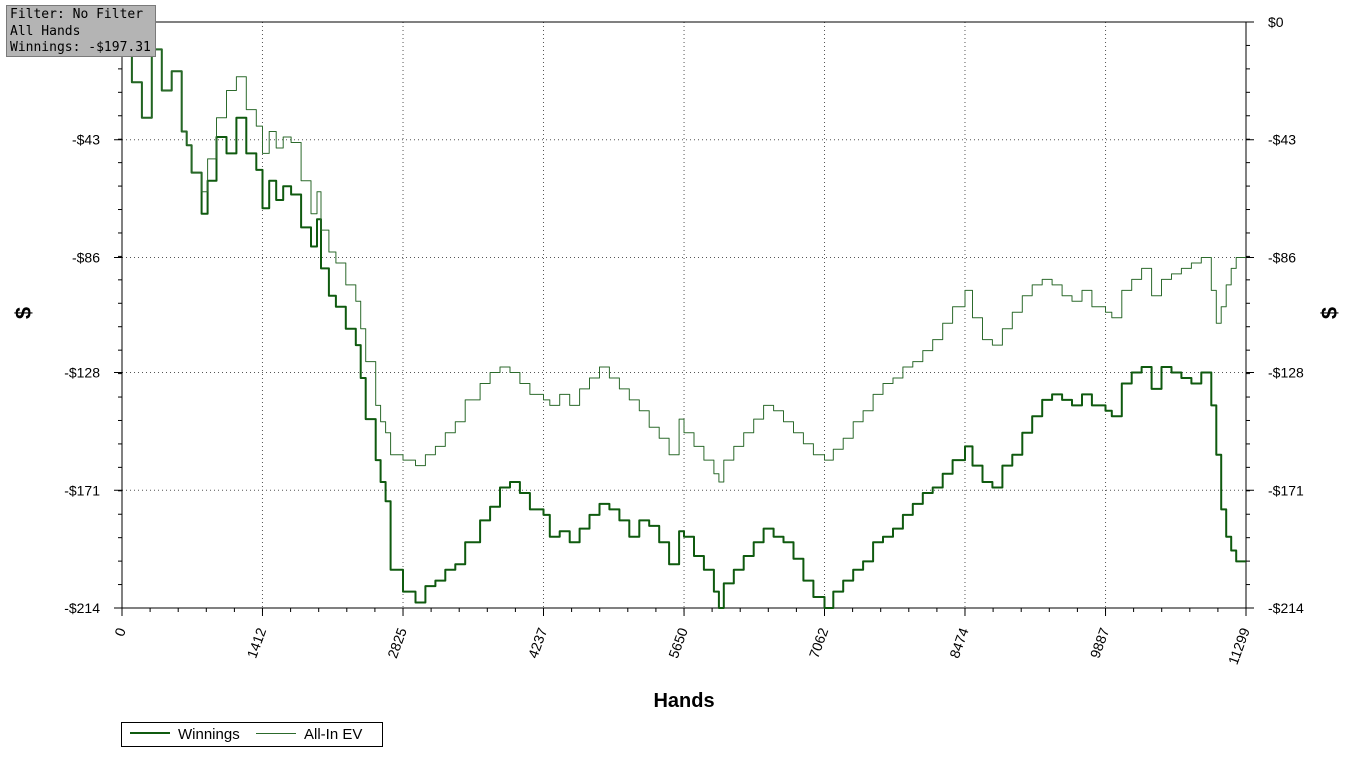  What do you see at coordinates (333, 734) in the screenshot?
I see `legend-label-allin-ev: All-In EV` at bounding box center [333, 734].